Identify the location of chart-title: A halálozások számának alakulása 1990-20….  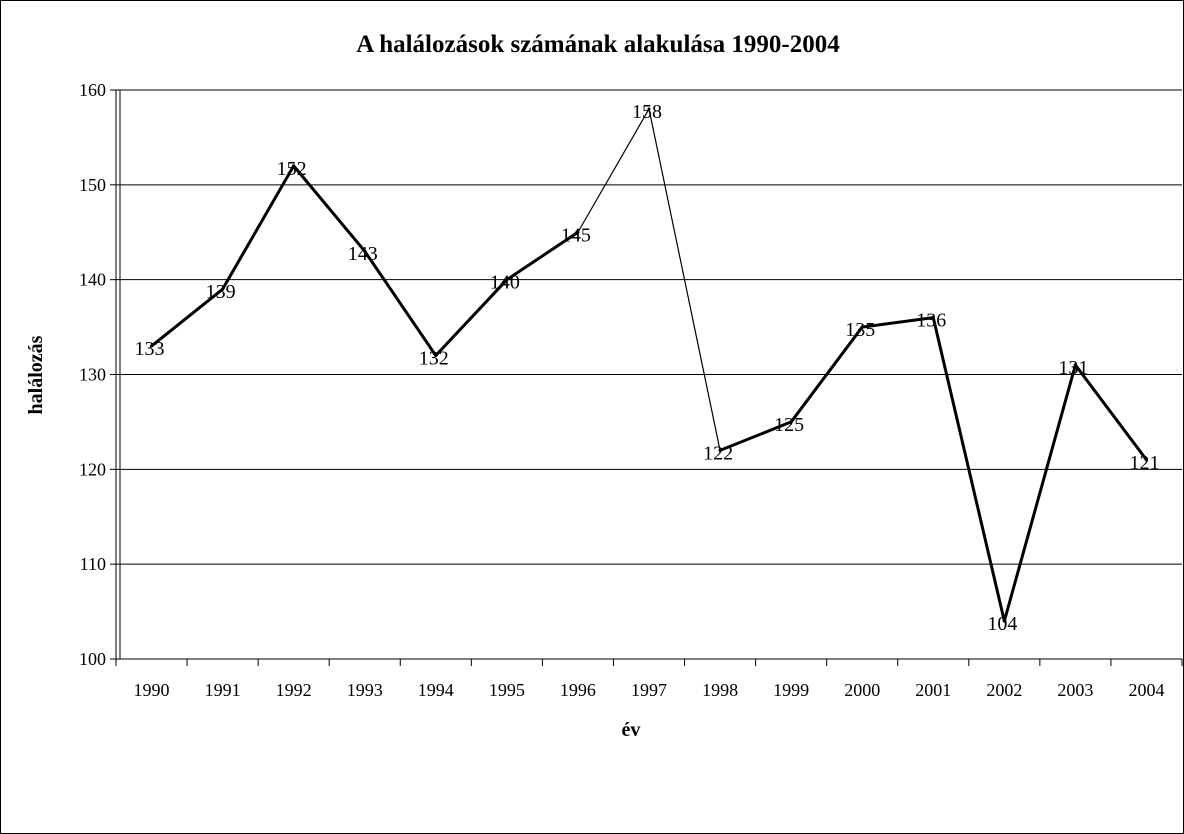
(598, 44).